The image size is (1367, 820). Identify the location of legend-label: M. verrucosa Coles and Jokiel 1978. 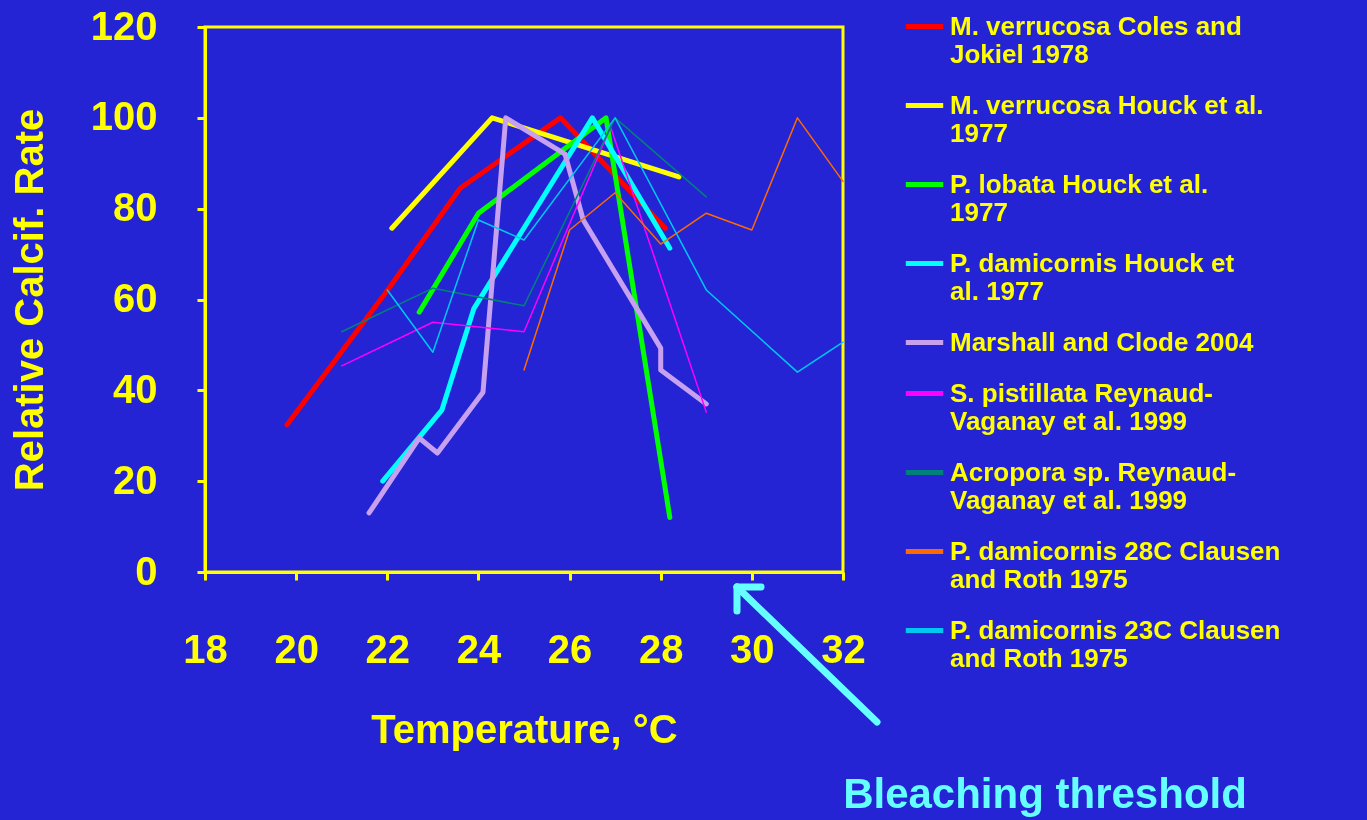
(1096, 39).